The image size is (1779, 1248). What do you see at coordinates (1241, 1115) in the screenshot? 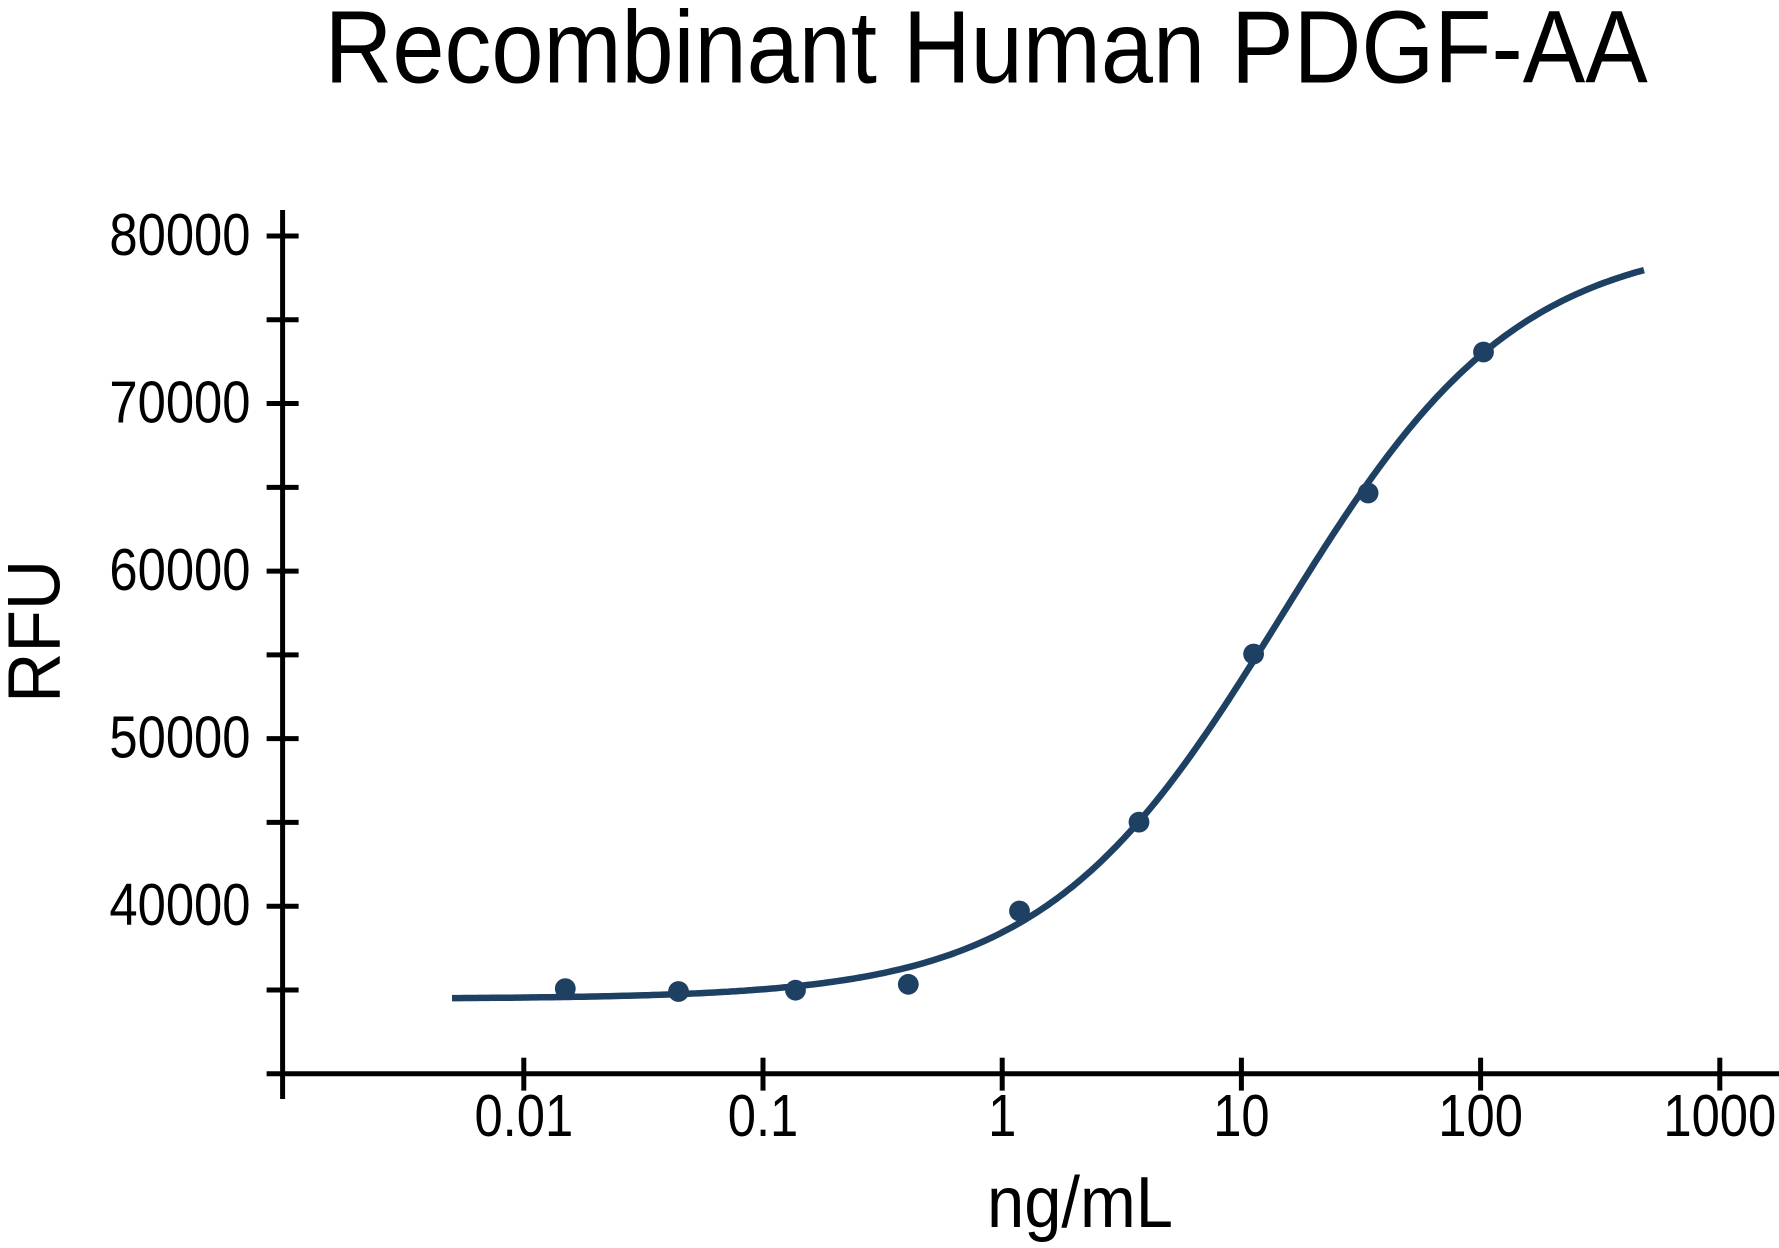
I see `svg-text: 10` at bounding box center [1241, 1115].